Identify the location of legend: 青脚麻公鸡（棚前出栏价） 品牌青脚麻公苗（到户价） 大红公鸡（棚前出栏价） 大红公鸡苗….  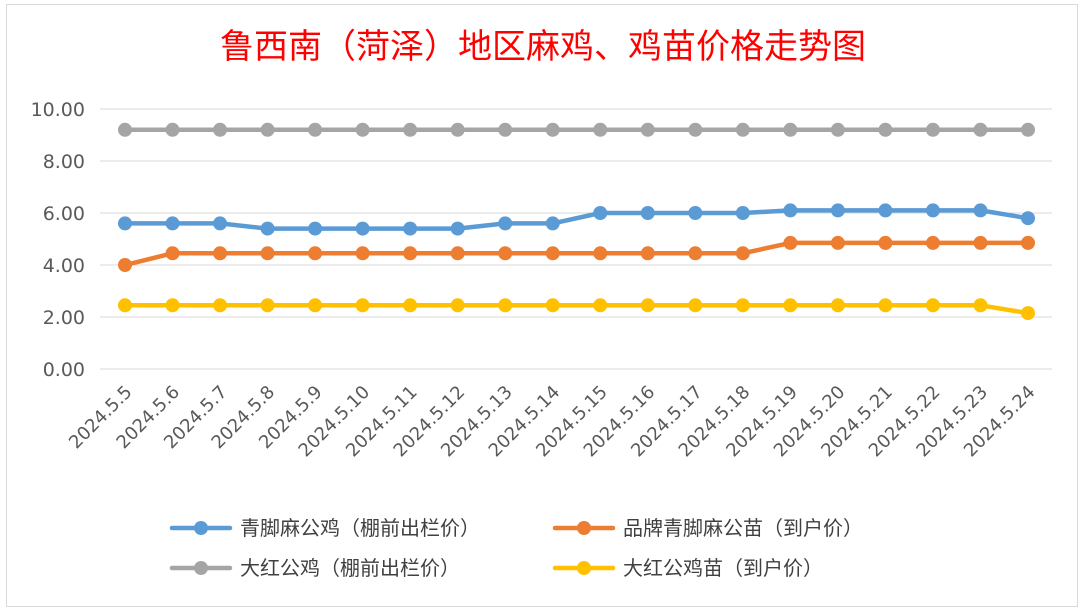
(516, 548).